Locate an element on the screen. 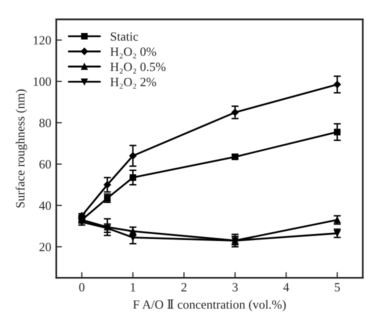  x-tick-label: 0 is located at coordinates (81, 287).